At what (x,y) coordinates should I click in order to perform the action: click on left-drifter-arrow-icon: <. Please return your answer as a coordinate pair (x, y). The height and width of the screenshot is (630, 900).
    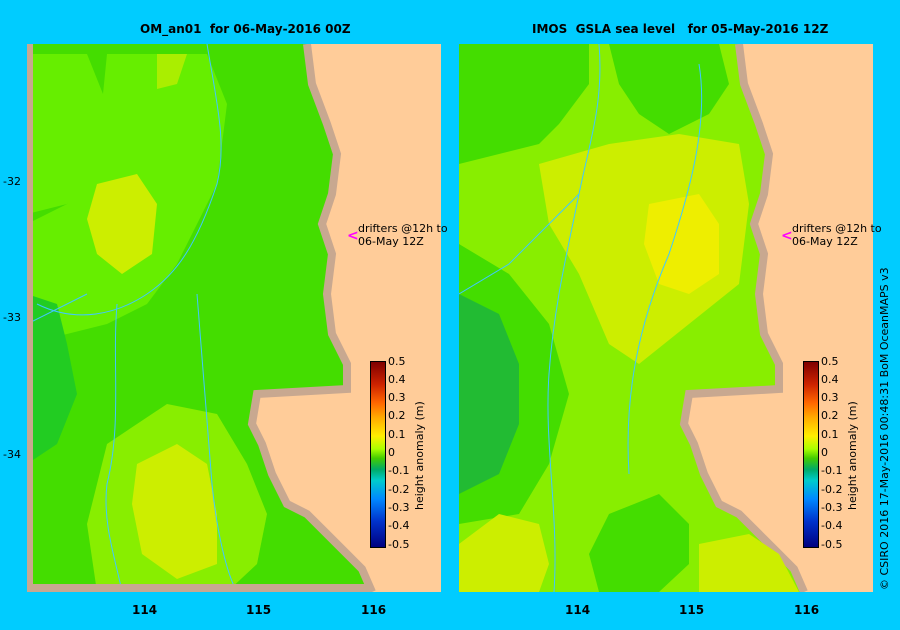
    Looking at the image, I should click on (353, 236).